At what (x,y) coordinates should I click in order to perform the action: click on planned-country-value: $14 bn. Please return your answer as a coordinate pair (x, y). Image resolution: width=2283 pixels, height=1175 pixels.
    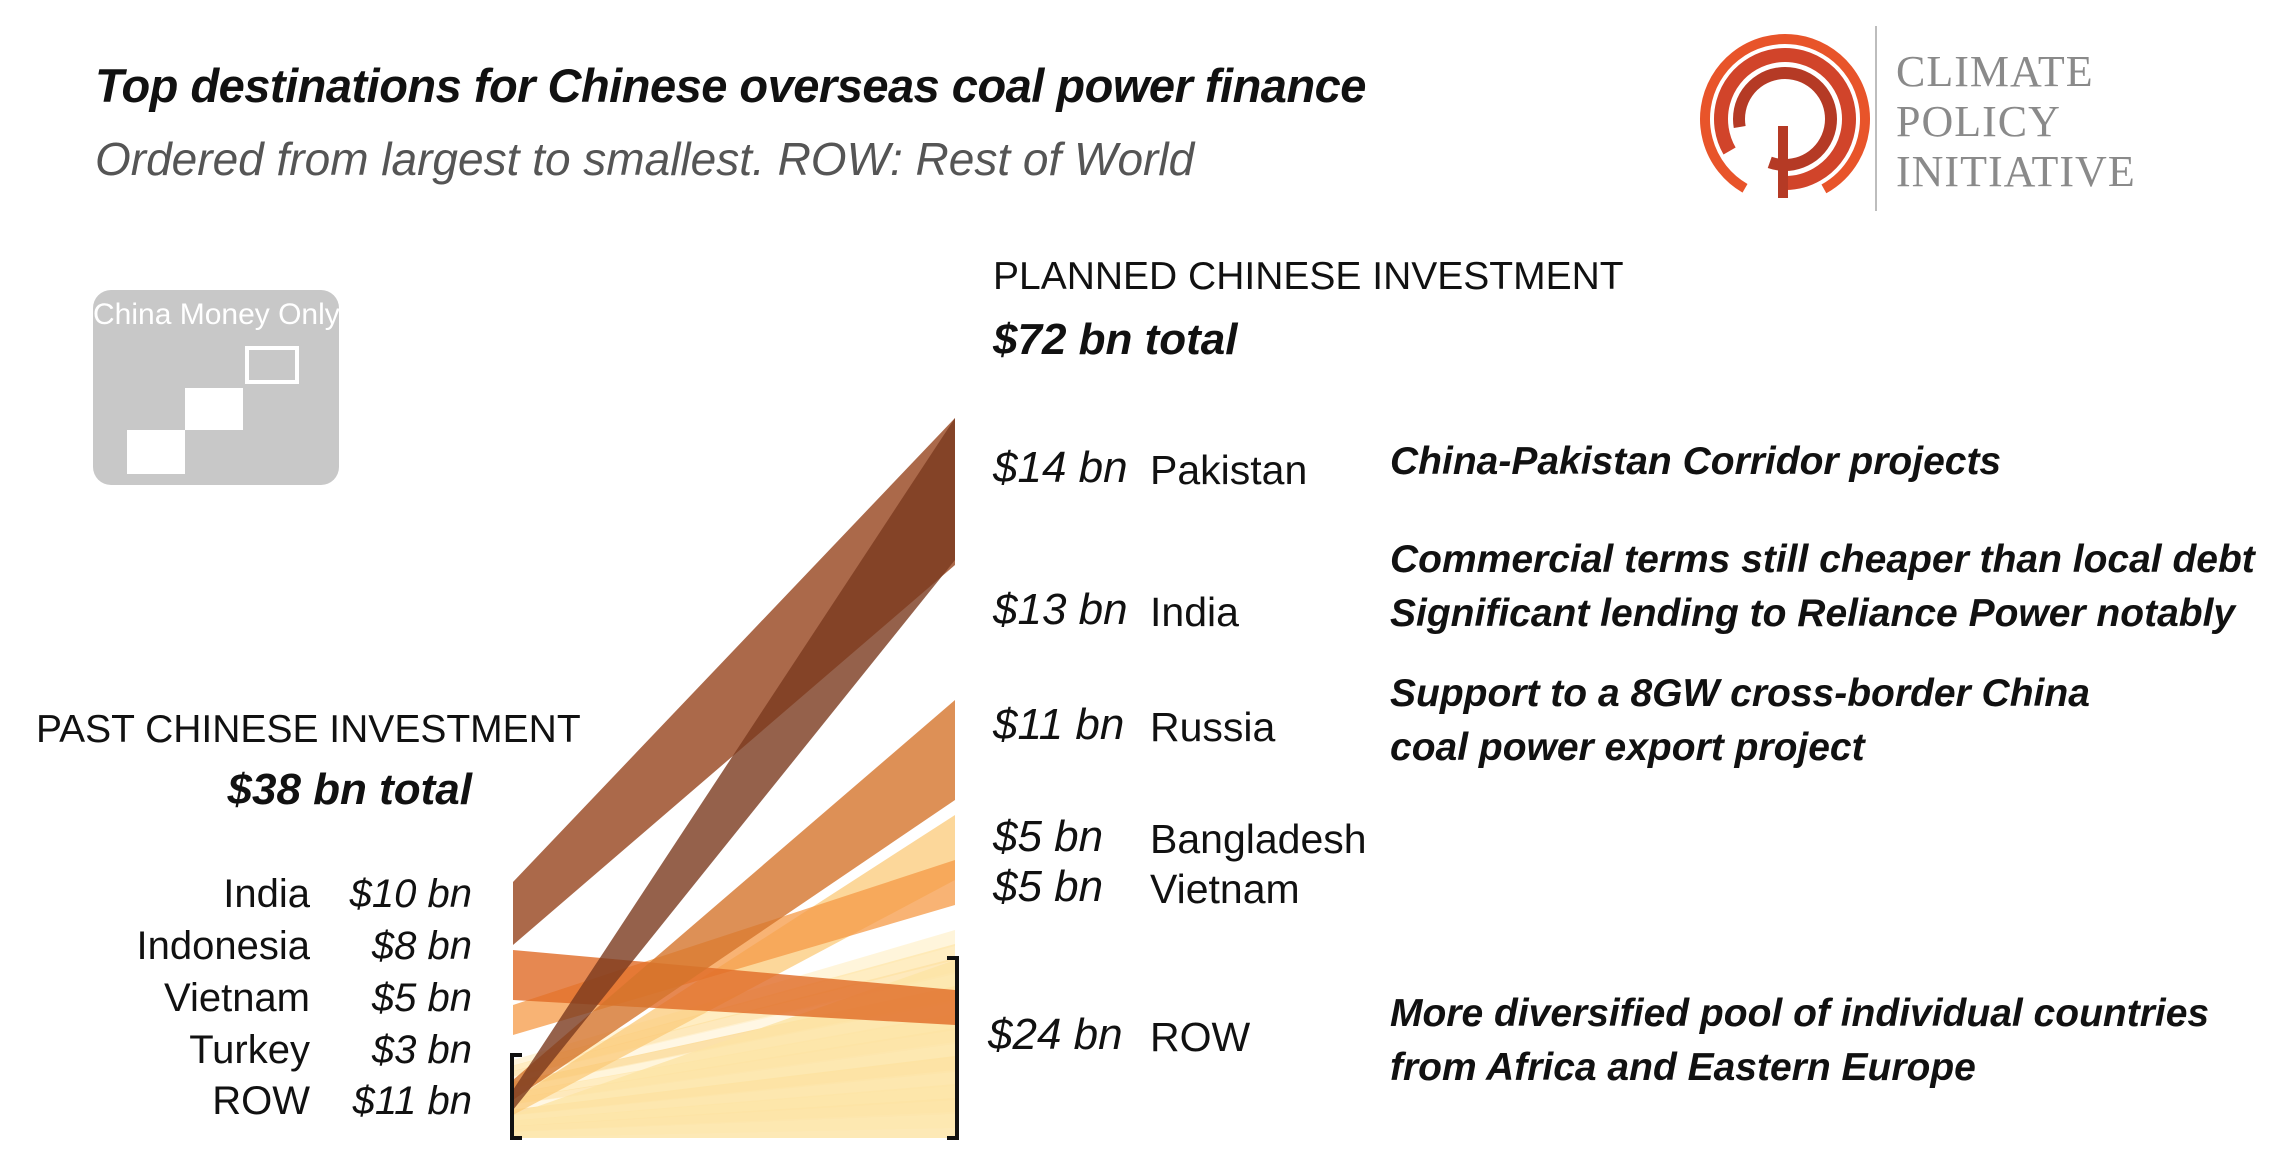
    Looking at the image, I should click on (1060, 467).